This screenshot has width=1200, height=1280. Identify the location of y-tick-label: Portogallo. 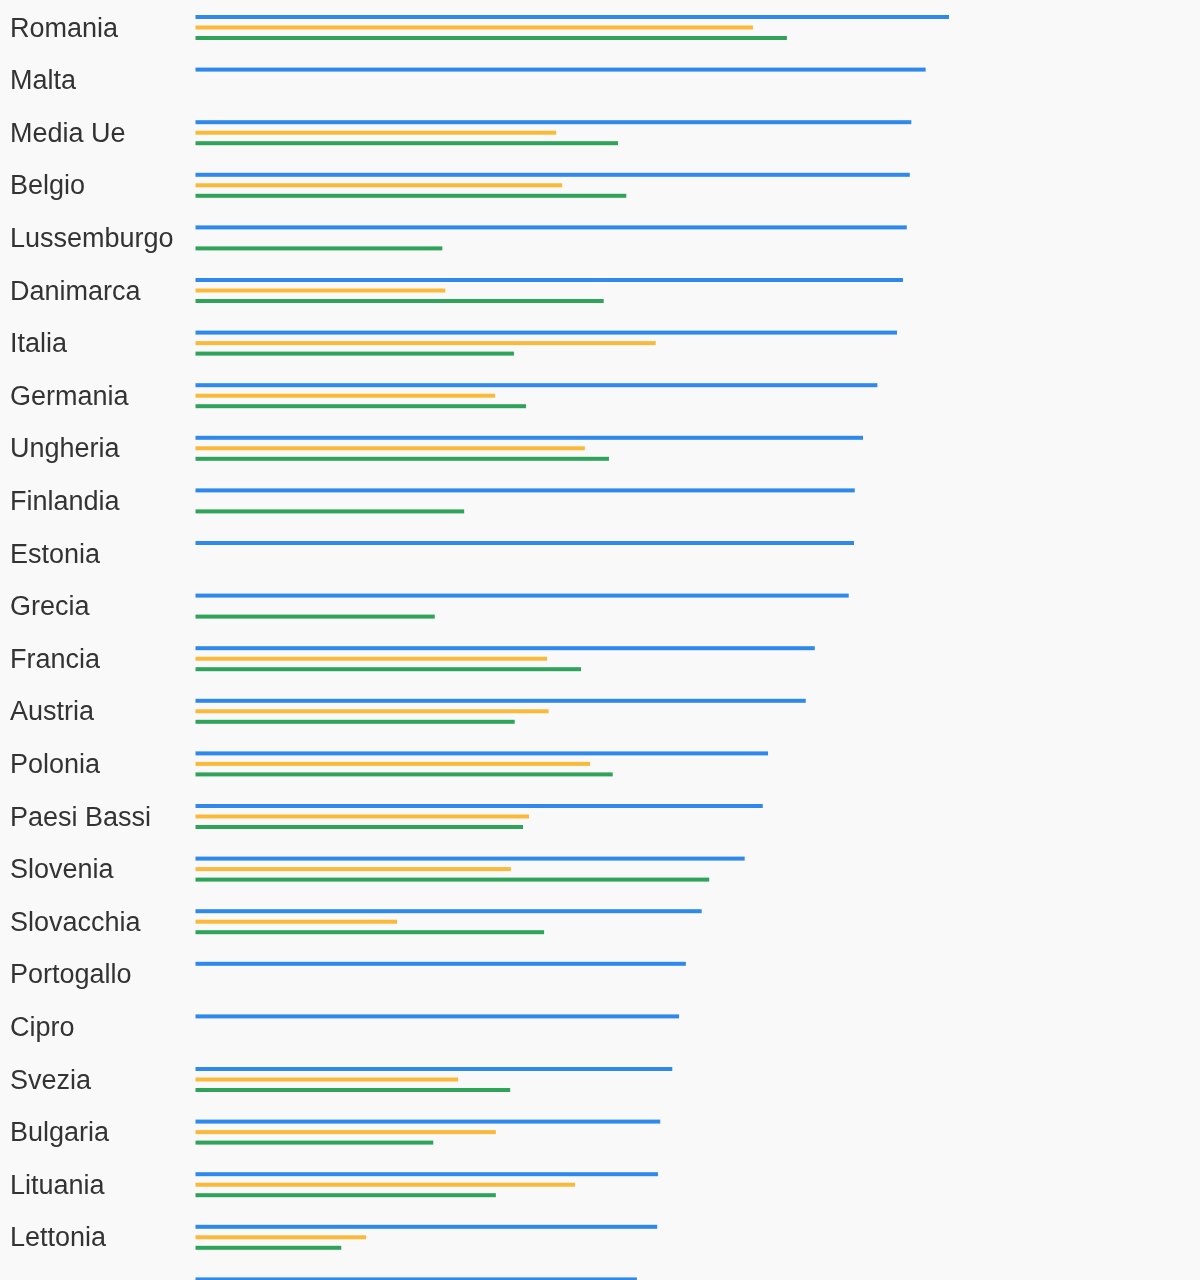
(71, 974).